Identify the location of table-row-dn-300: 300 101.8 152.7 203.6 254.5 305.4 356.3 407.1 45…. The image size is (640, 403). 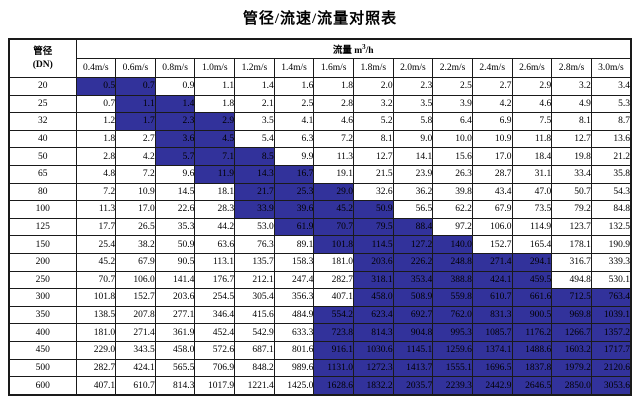
(320, 297).